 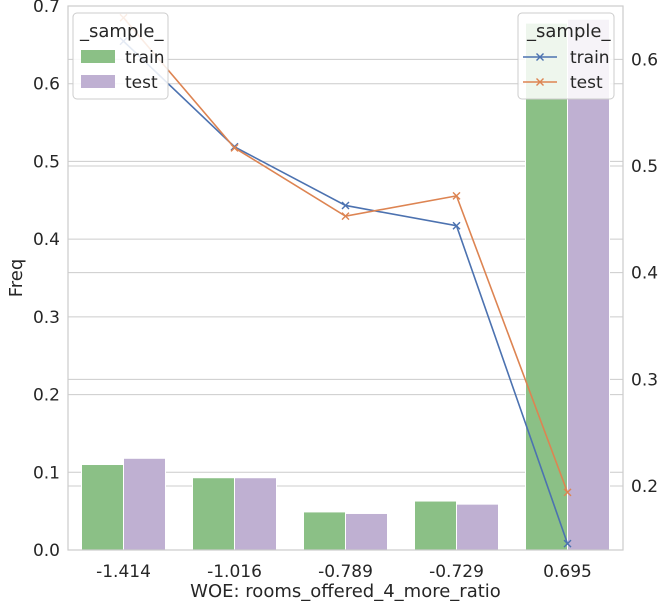 What do you see at coordinates (46, 280) in the screenshot?
I see `left-axis-ticks: 0.0 0.1 0.2 0.3 0.4 0.5 0.6 0.7` at bounding box center [46, 280].